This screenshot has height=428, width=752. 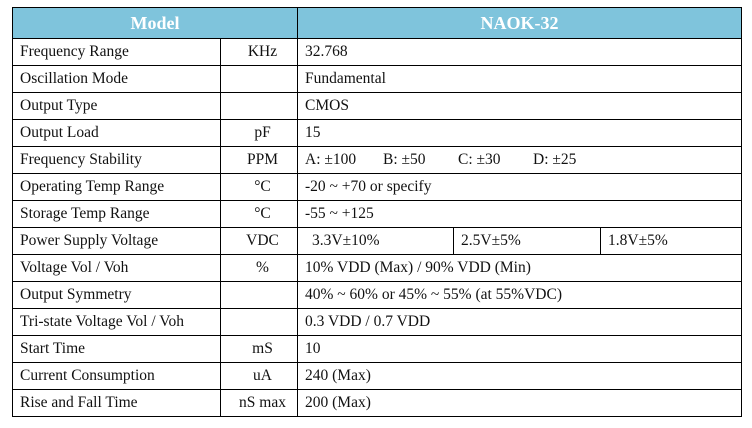 What do you see at coordinates (116, 349) in the screenshot?
I see `param-label: Start Time` at bounding box center [116, 349].